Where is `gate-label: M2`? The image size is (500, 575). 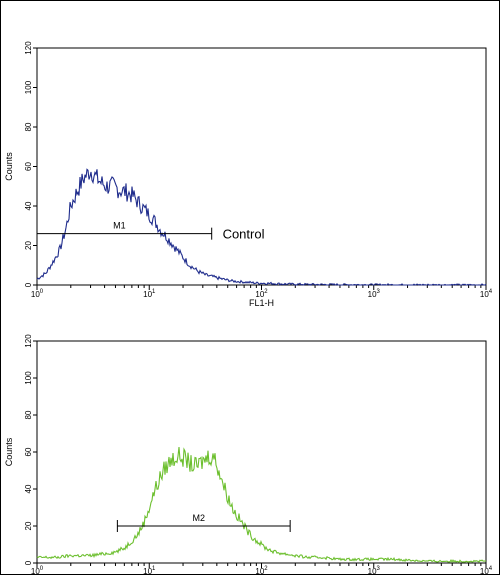
gate-label: M2 is located at coordinates (199, 518).